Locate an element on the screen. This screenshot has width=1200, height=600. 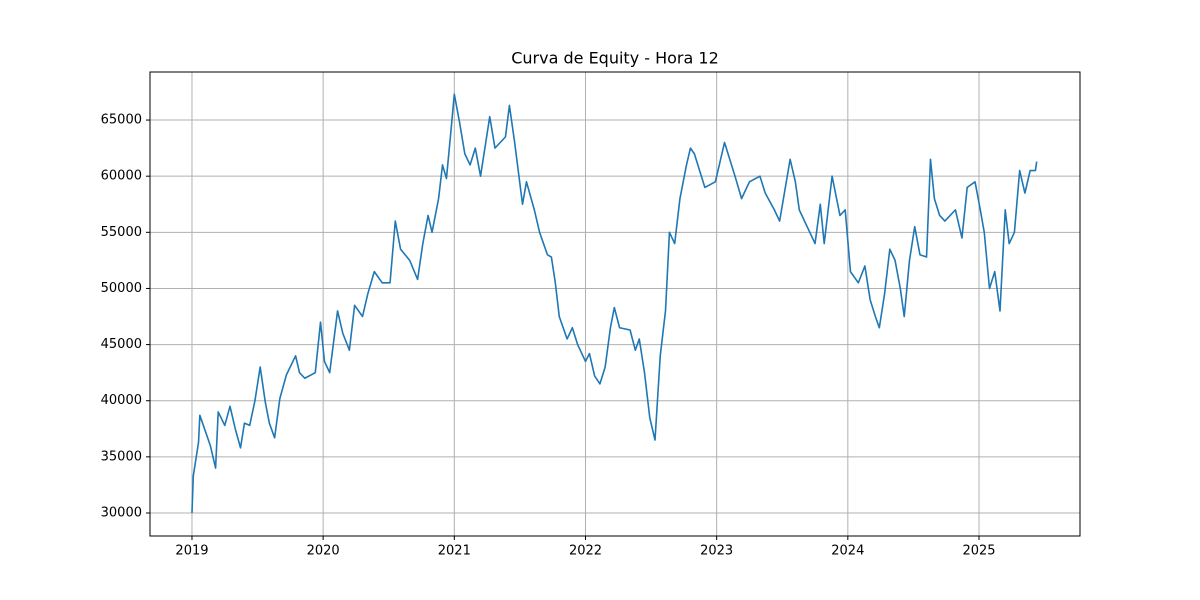
chart-title: Curva de Equity - Hora 12 is located at coordinates (615, 58).